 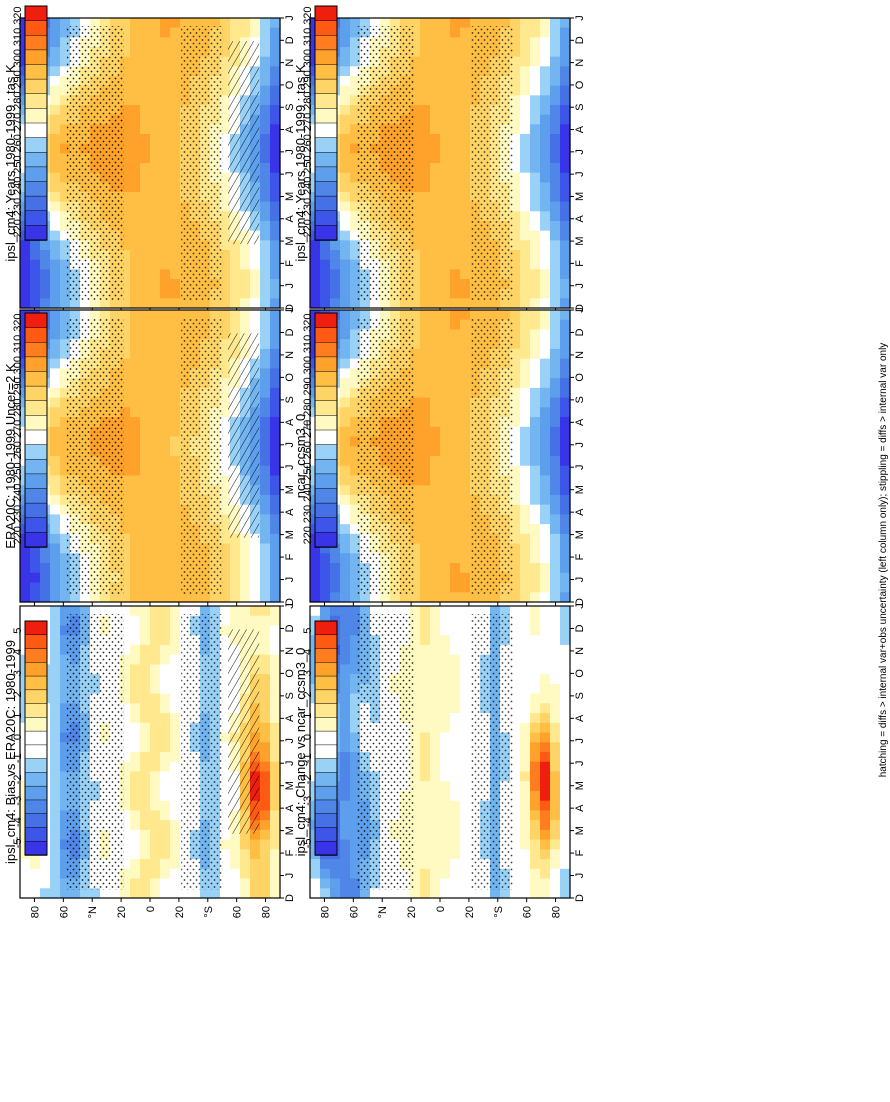 What do you see at coordinates (290, 240) in the screenshot?
I see `month-tick-label: M` at bounding box center [290, 240].